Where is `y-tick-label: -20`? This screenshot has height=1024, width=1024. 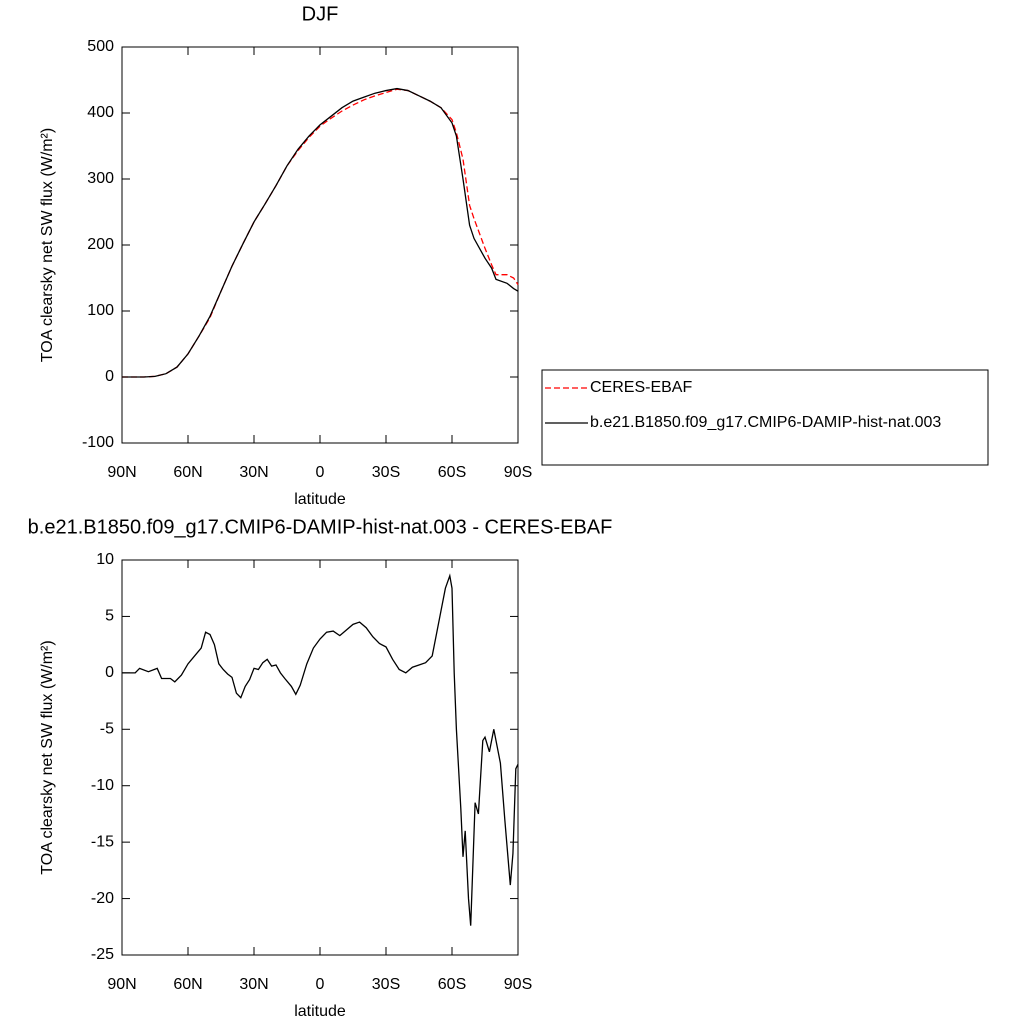
y-tick-label: -20 is located at coordinates (102, 898).